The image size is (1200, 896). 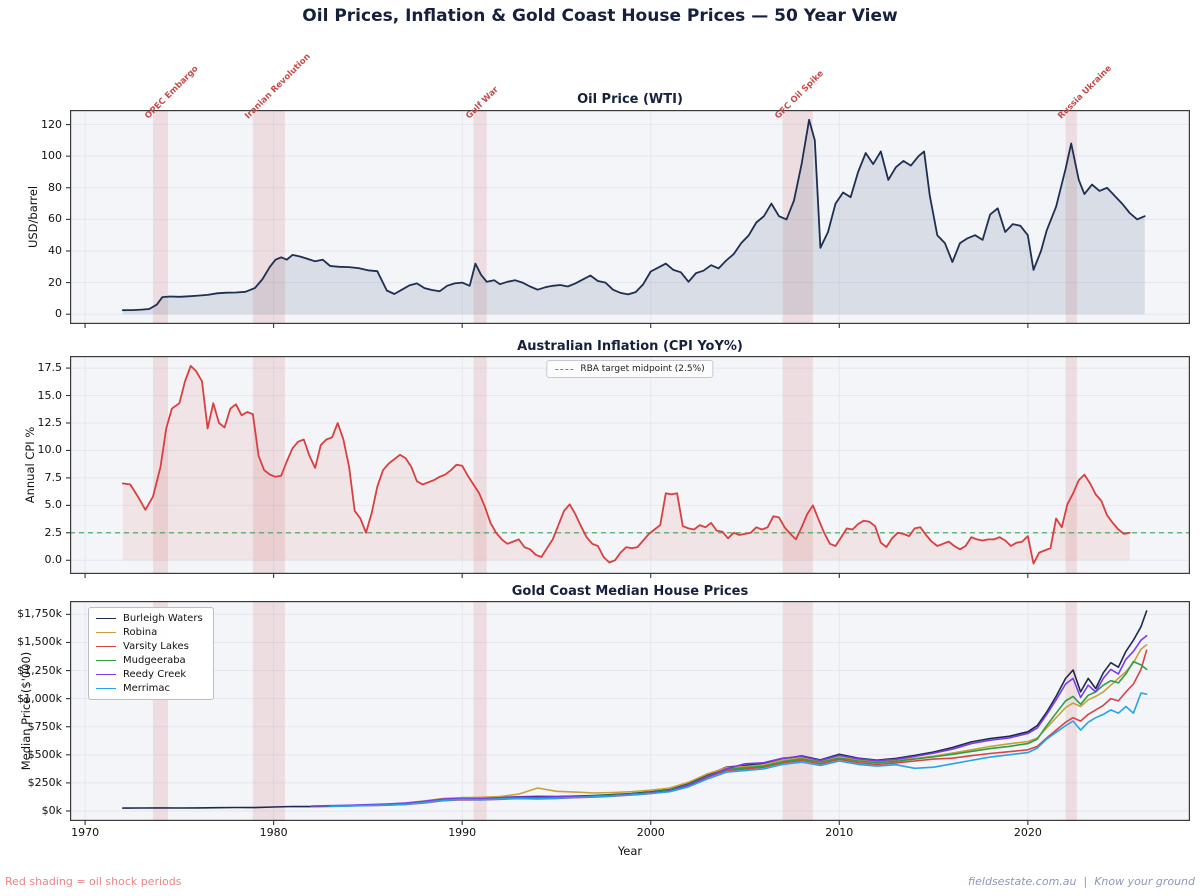 I want to click on legend-item-mudgeeraba: Mudgeeraba, so click(x=149, y=660).